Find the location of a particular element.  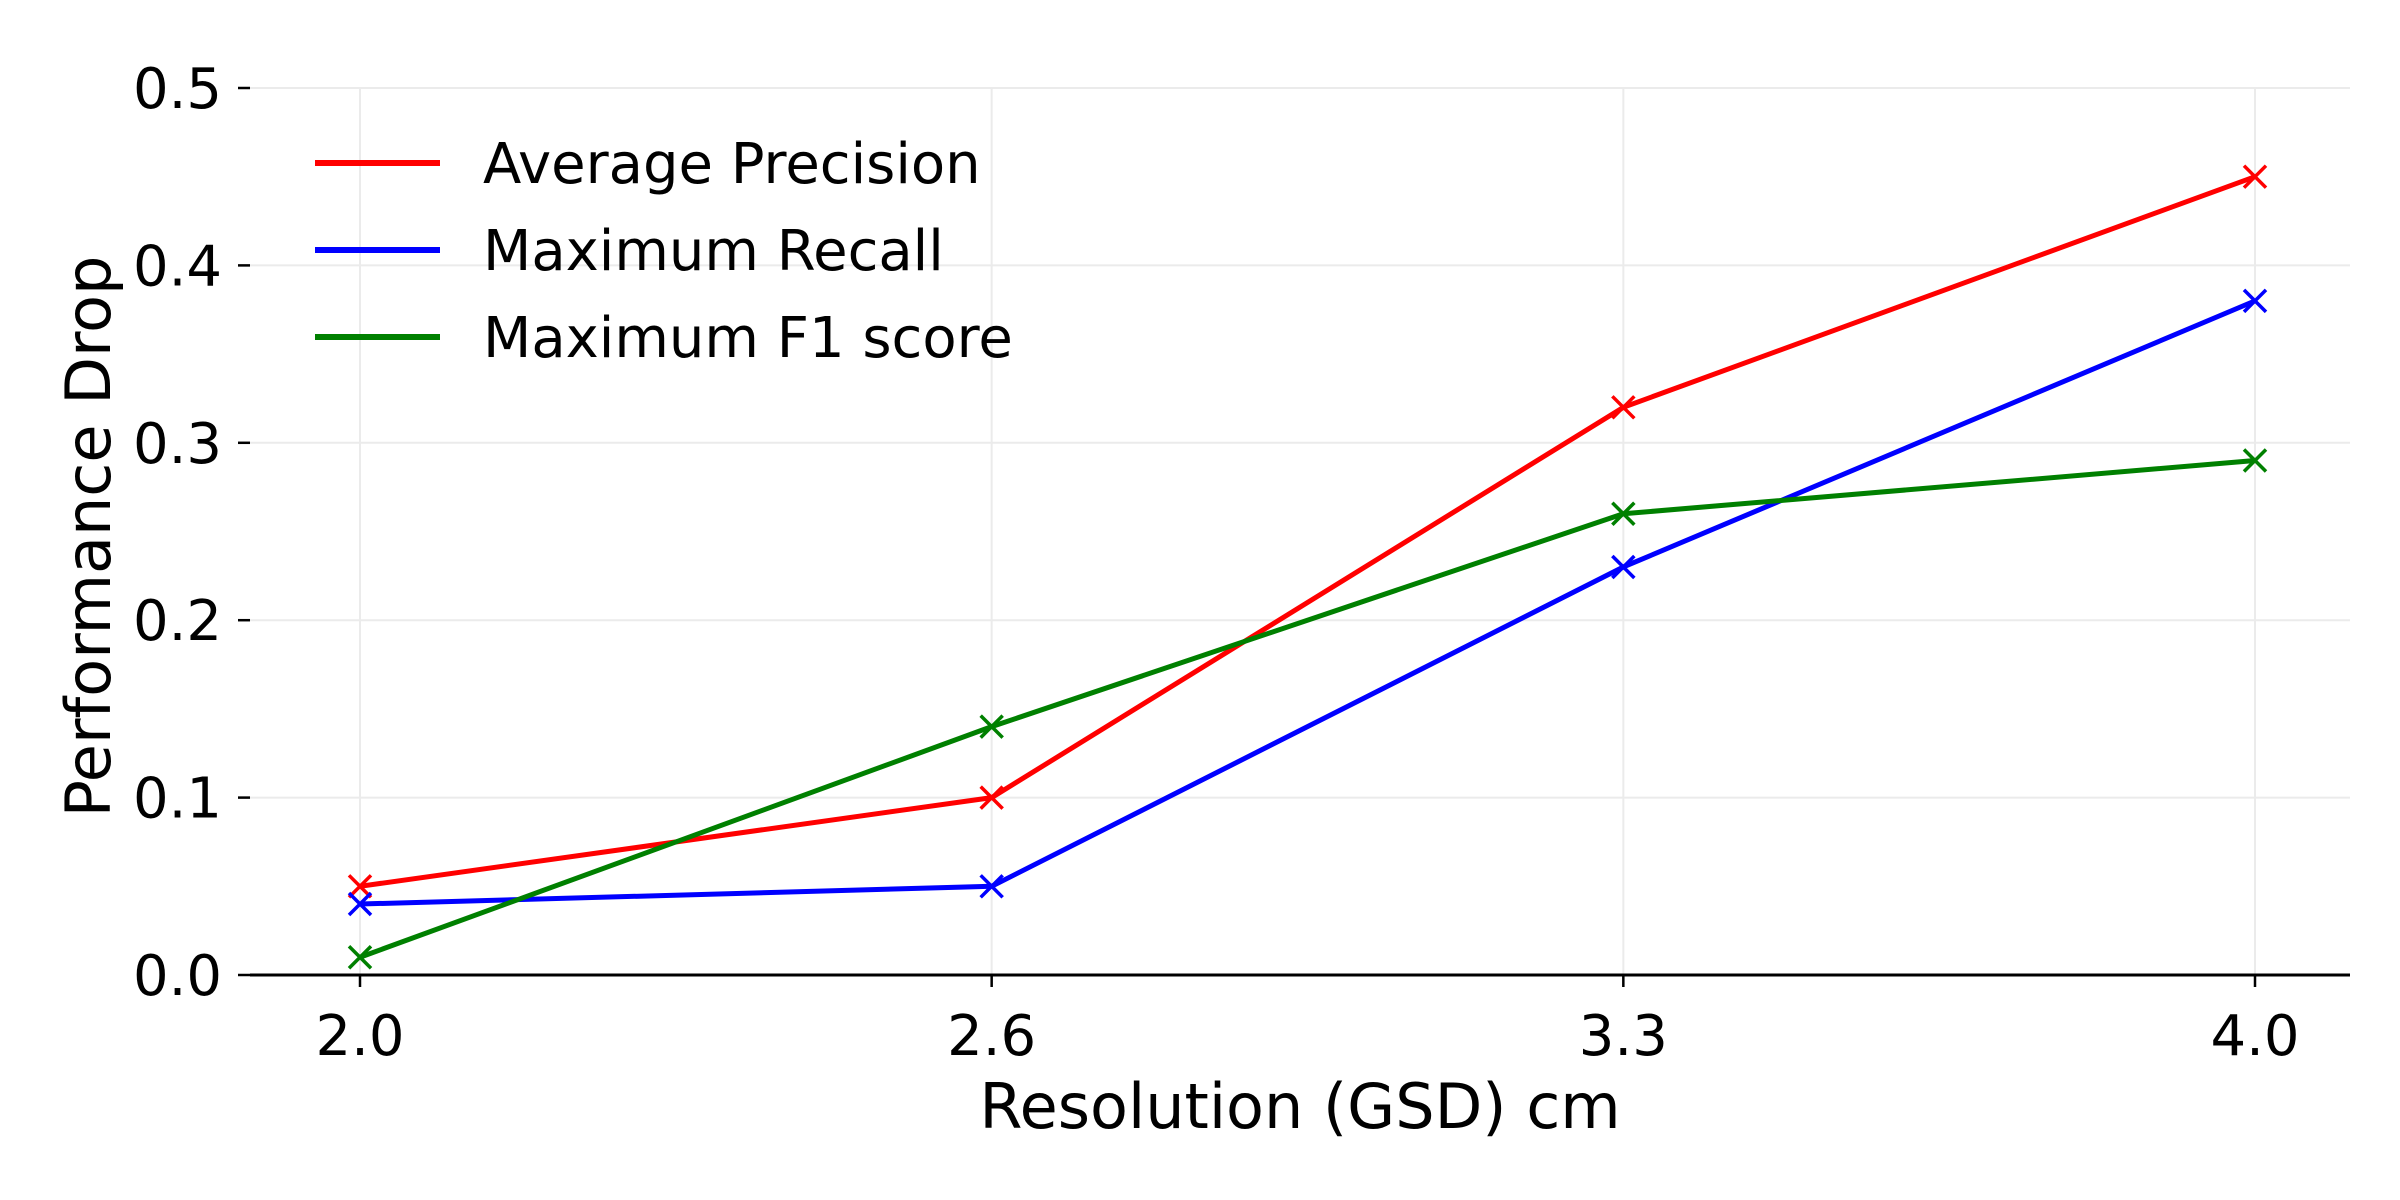

y-tick-label: 0.3 is located at coordinates (177, 444).